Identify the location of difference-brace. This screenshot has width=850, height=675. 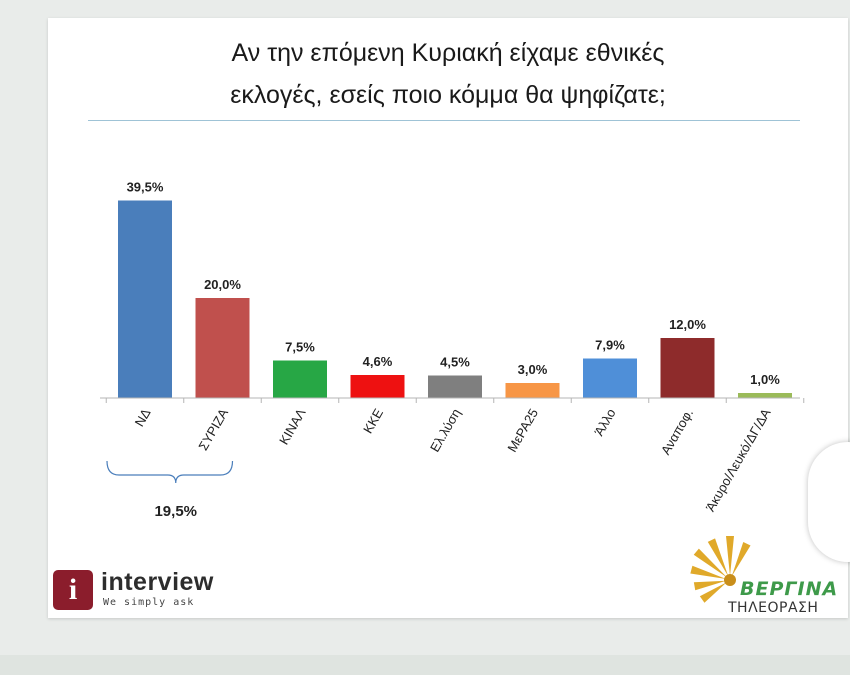
(170, 472).